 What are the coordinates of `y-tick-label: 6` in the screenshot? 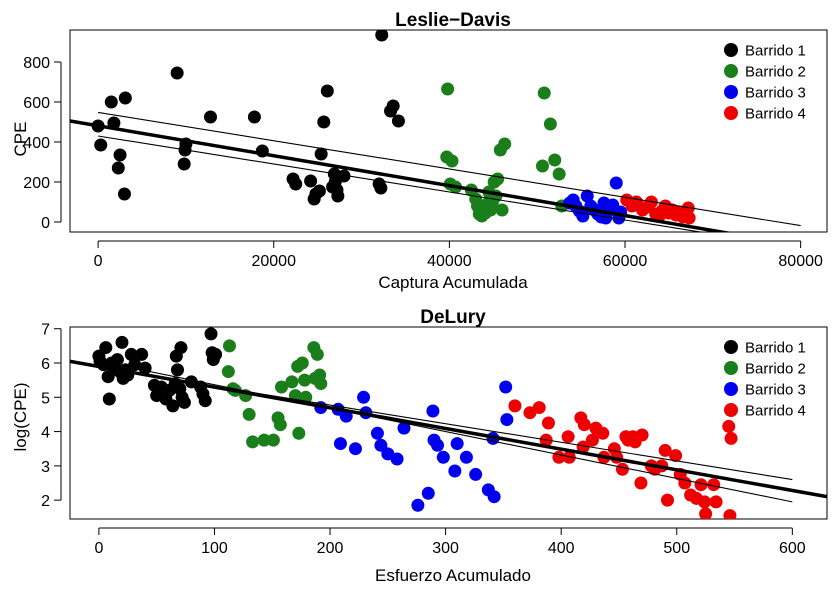 It's located at (45, 364).